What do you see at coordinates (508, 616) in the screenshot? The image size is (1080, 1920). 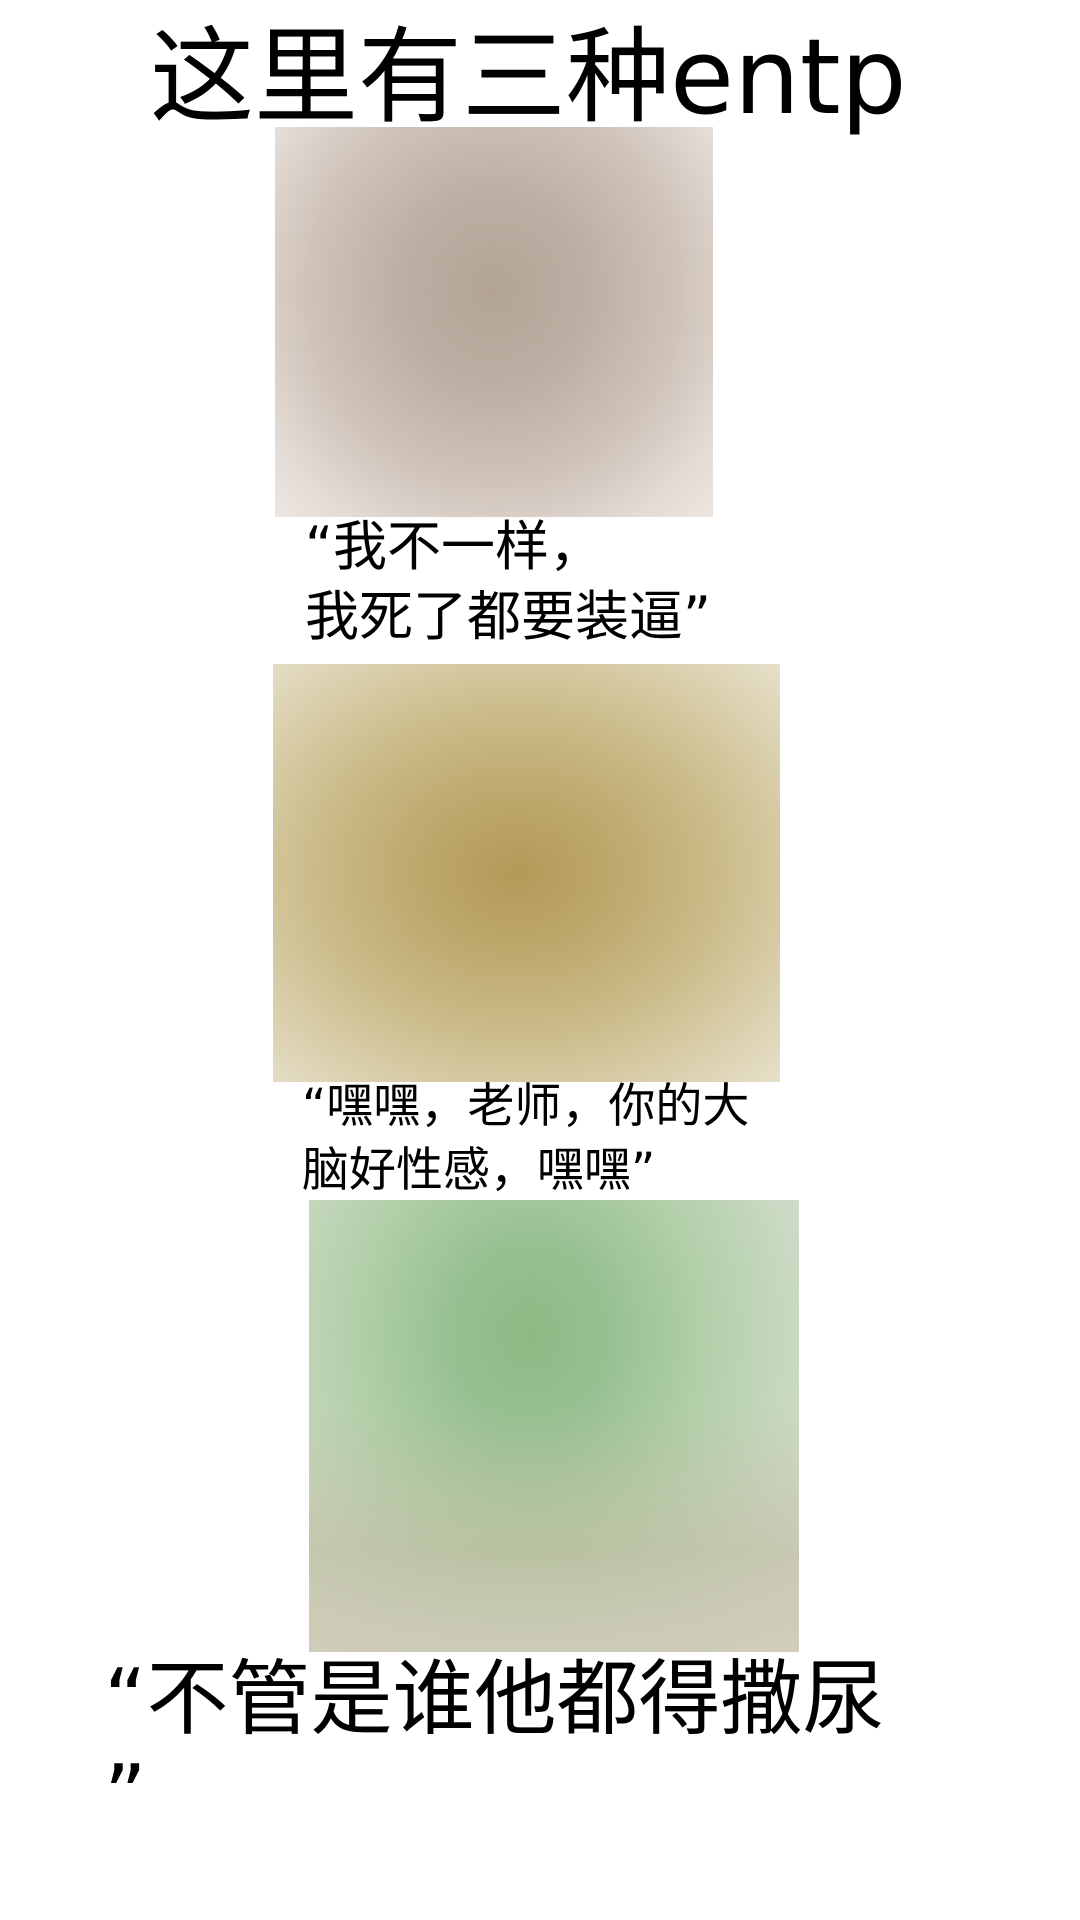 I see `caption-1-line-2: 我死了都要装逼”` at bounding box center [508, 616].